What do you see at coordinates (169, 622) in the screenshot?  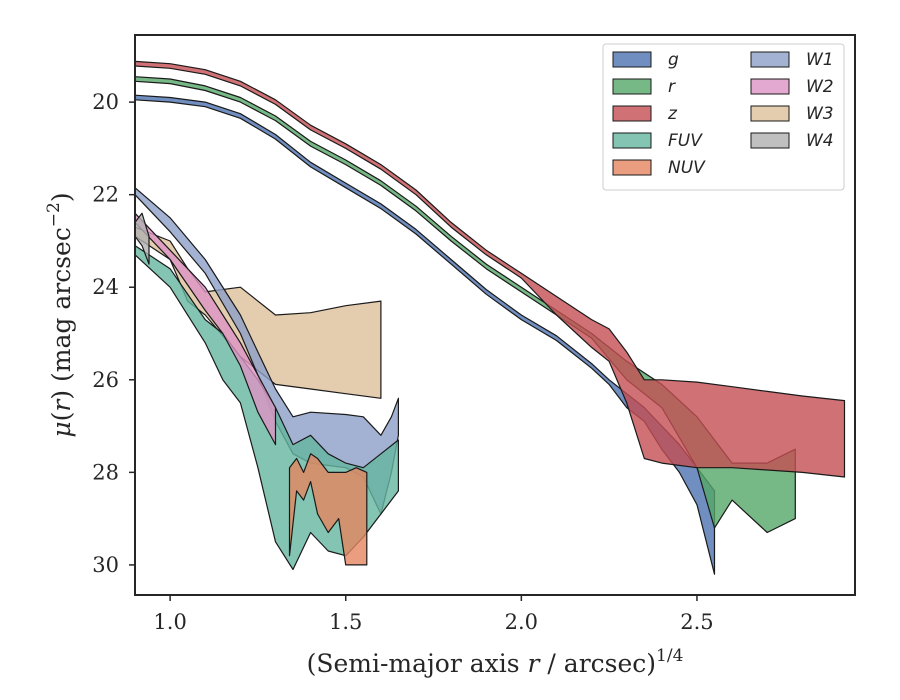 I see `x-tick-label: 1.0` at bounding box center [169, 622].